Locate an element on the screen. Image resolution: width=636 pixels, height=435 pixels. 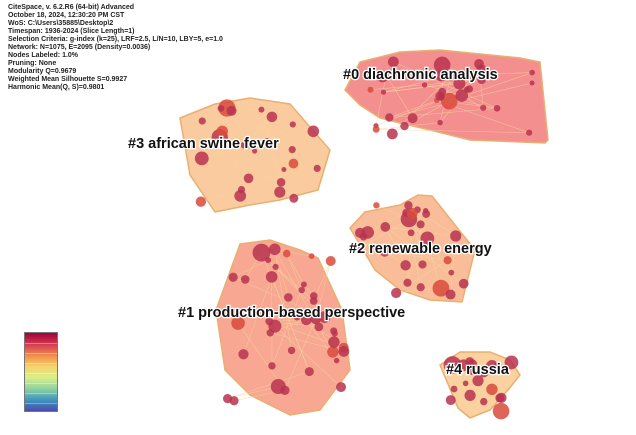
cluster-label: #3 african swine fever is located at coordinates (204, 144).